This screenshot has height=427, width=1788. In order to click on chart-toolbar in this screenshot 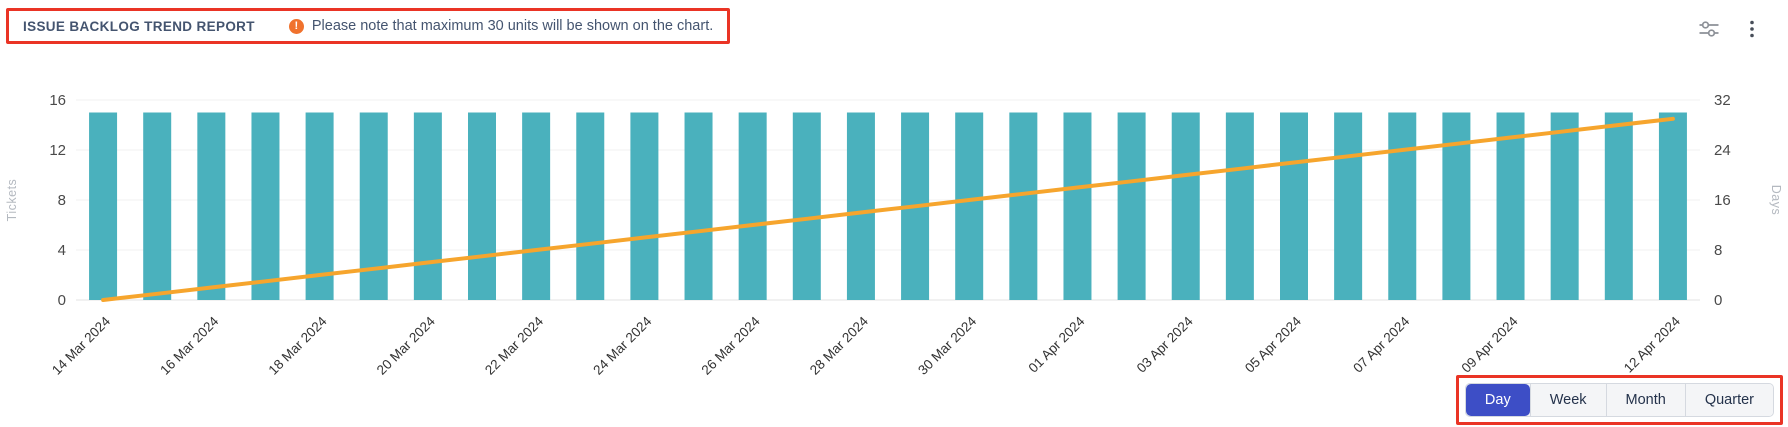, I will do `click(1730, 29)`.